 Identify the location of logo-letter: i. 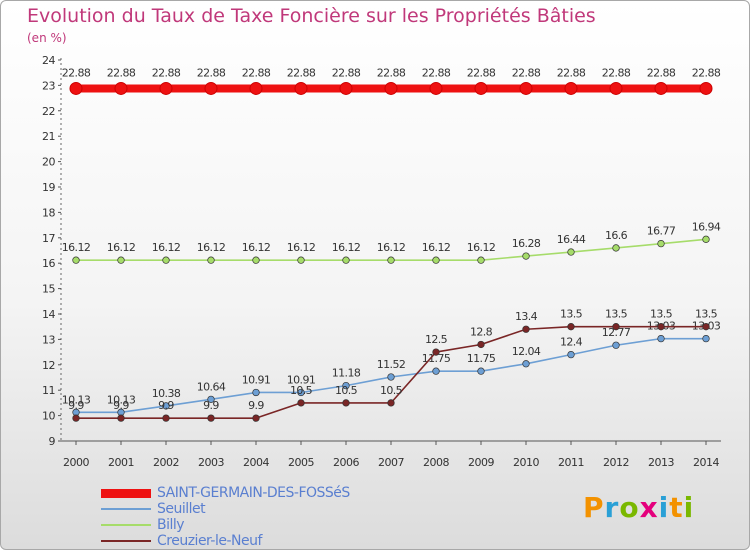
(689, 507).